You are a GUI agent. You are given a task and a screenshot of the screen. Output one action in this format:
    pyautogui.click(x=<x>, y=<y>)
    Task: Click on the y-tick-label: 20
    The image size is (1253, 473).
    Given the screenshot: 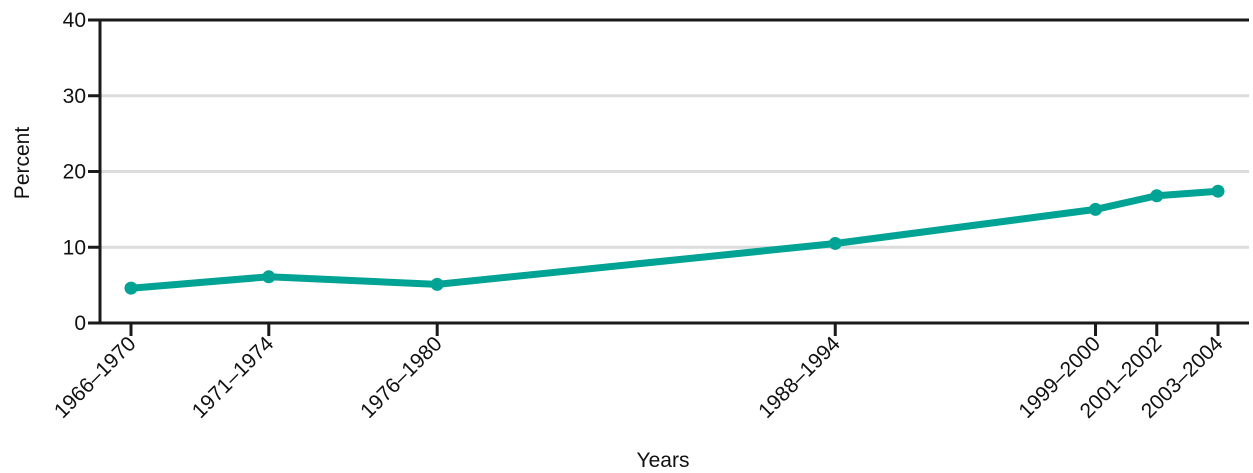 What is the action you would take?
    pyautogui.click(x=74, y=172)
    